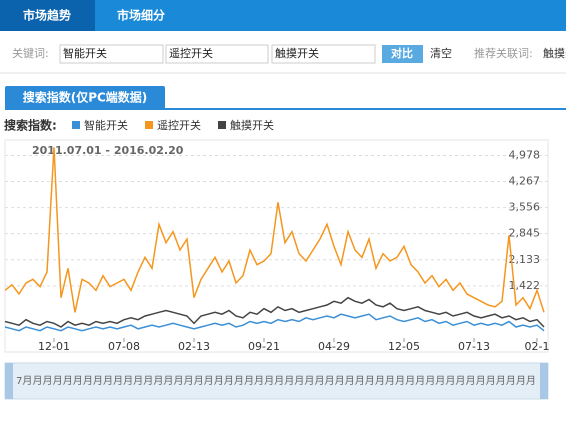  Describe the element at coordinates (141, 15) in the screenshot. I see `tab: 市场细分` at that location.